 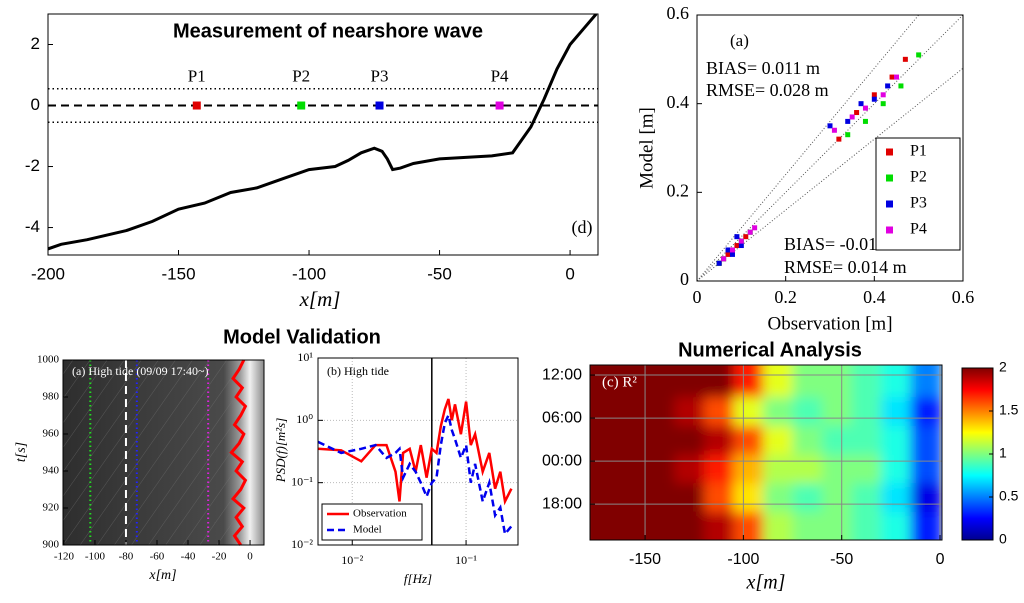 I want to click on x-tick-label: -50, so click(x=841, y=559).